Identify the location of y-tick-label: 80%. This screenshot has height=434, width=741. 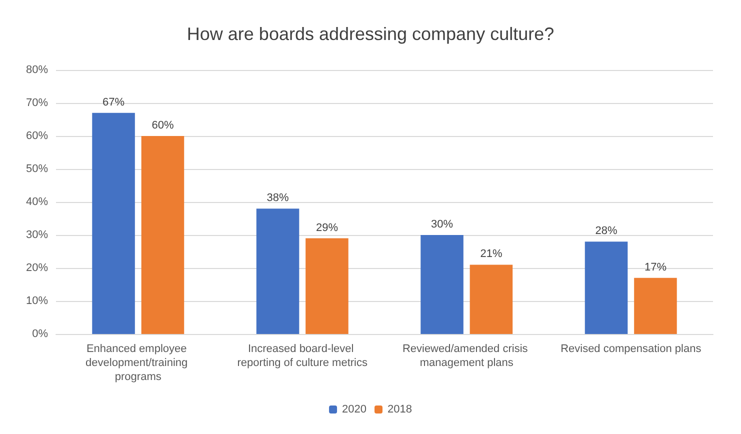
(37, 70).